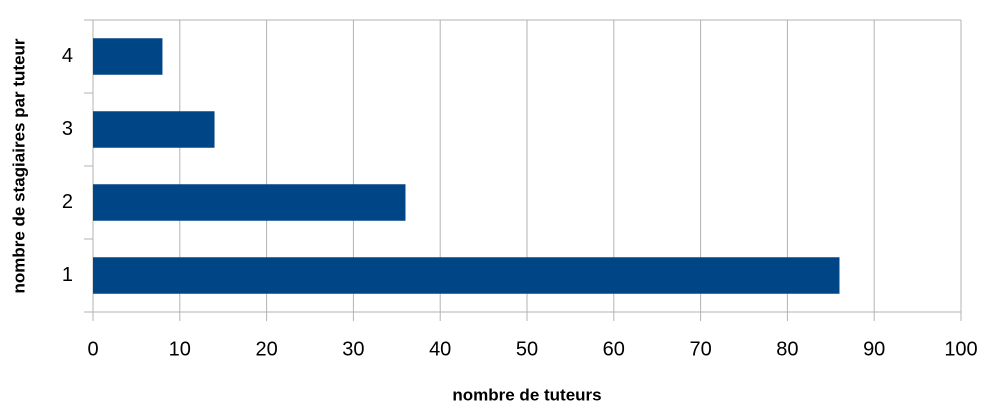 The image size is (983, 406). Describe the element at coordinates (787, 349) in the screenshot. I see `x-tick-label: 80` at that location.